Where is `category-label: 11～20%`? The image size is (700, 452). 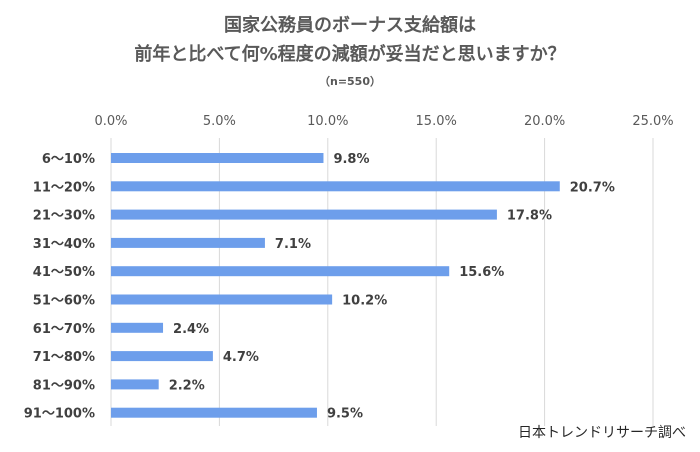 category-label: 11～20% is located at coordinates (64, 187).